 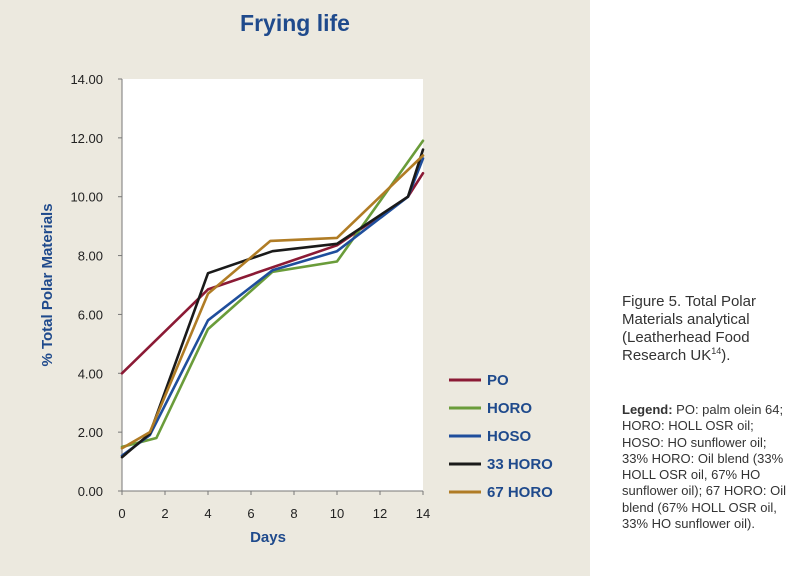 I want to click on legend-label-po: PO, so click(x=498, y=380).